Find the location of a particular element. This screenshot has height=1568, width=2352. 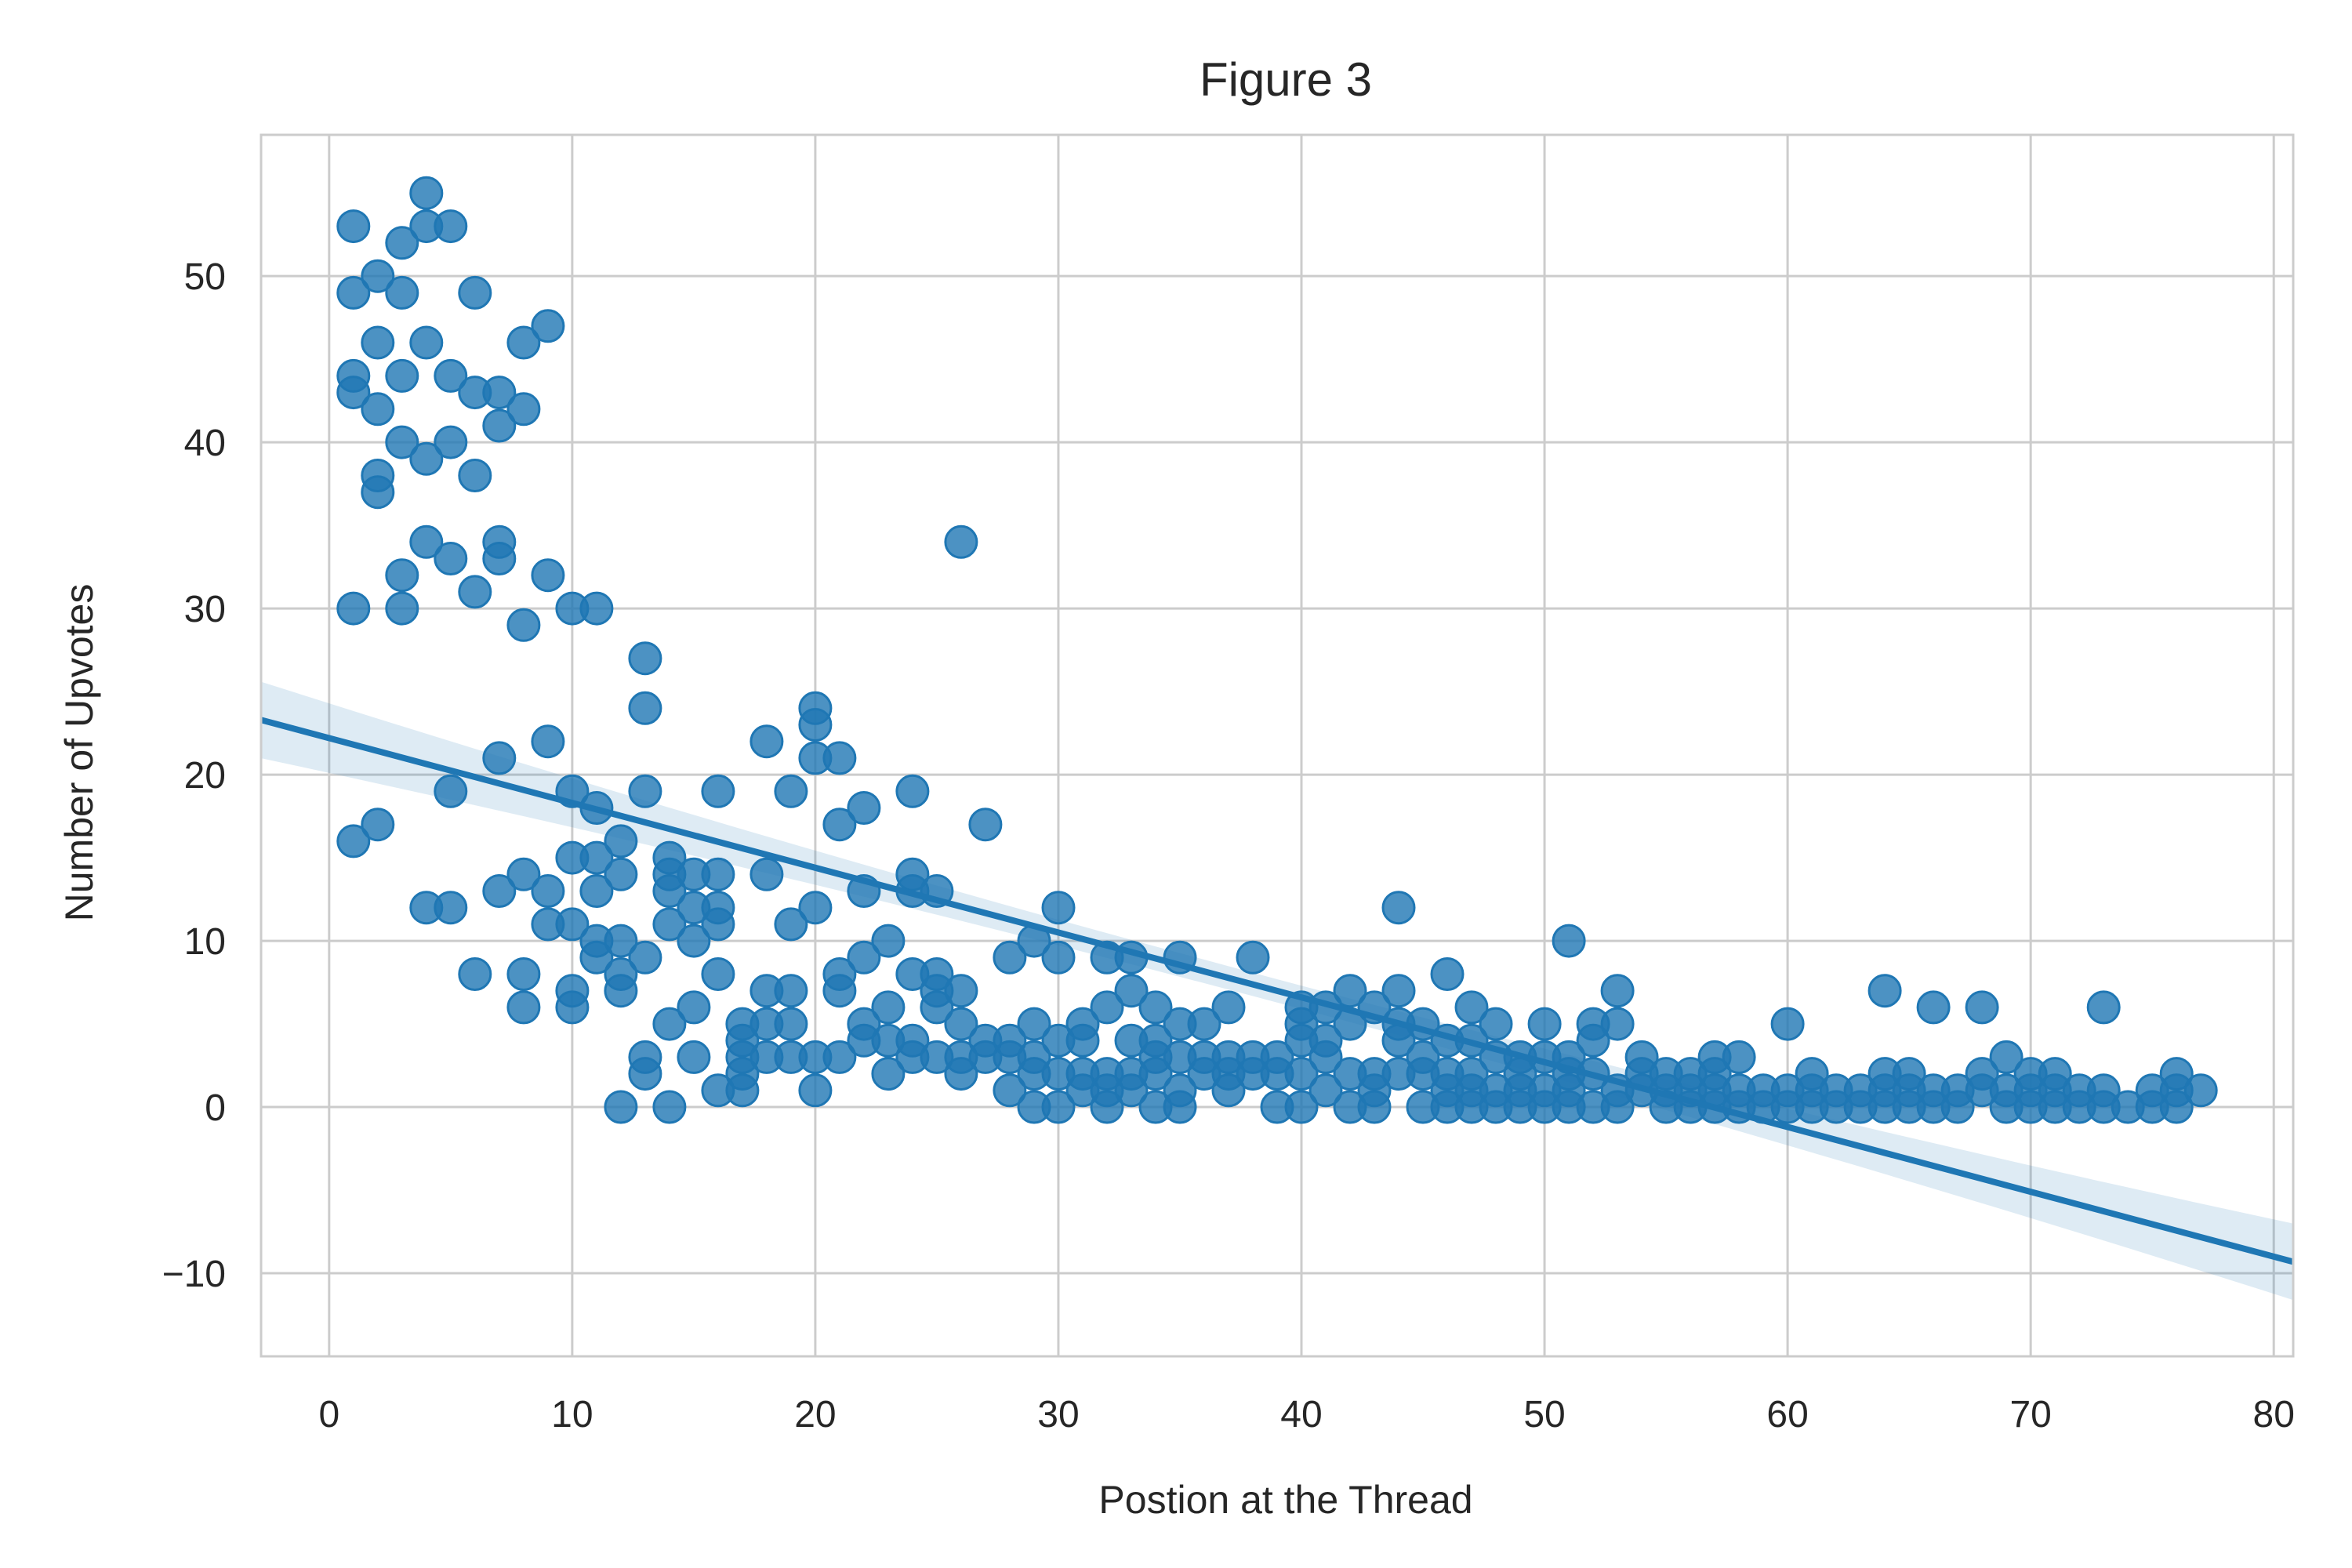

x-tick-labels: 0 10 20 30 40 50 60 70 80 is located at coordinates (1306, 1415).